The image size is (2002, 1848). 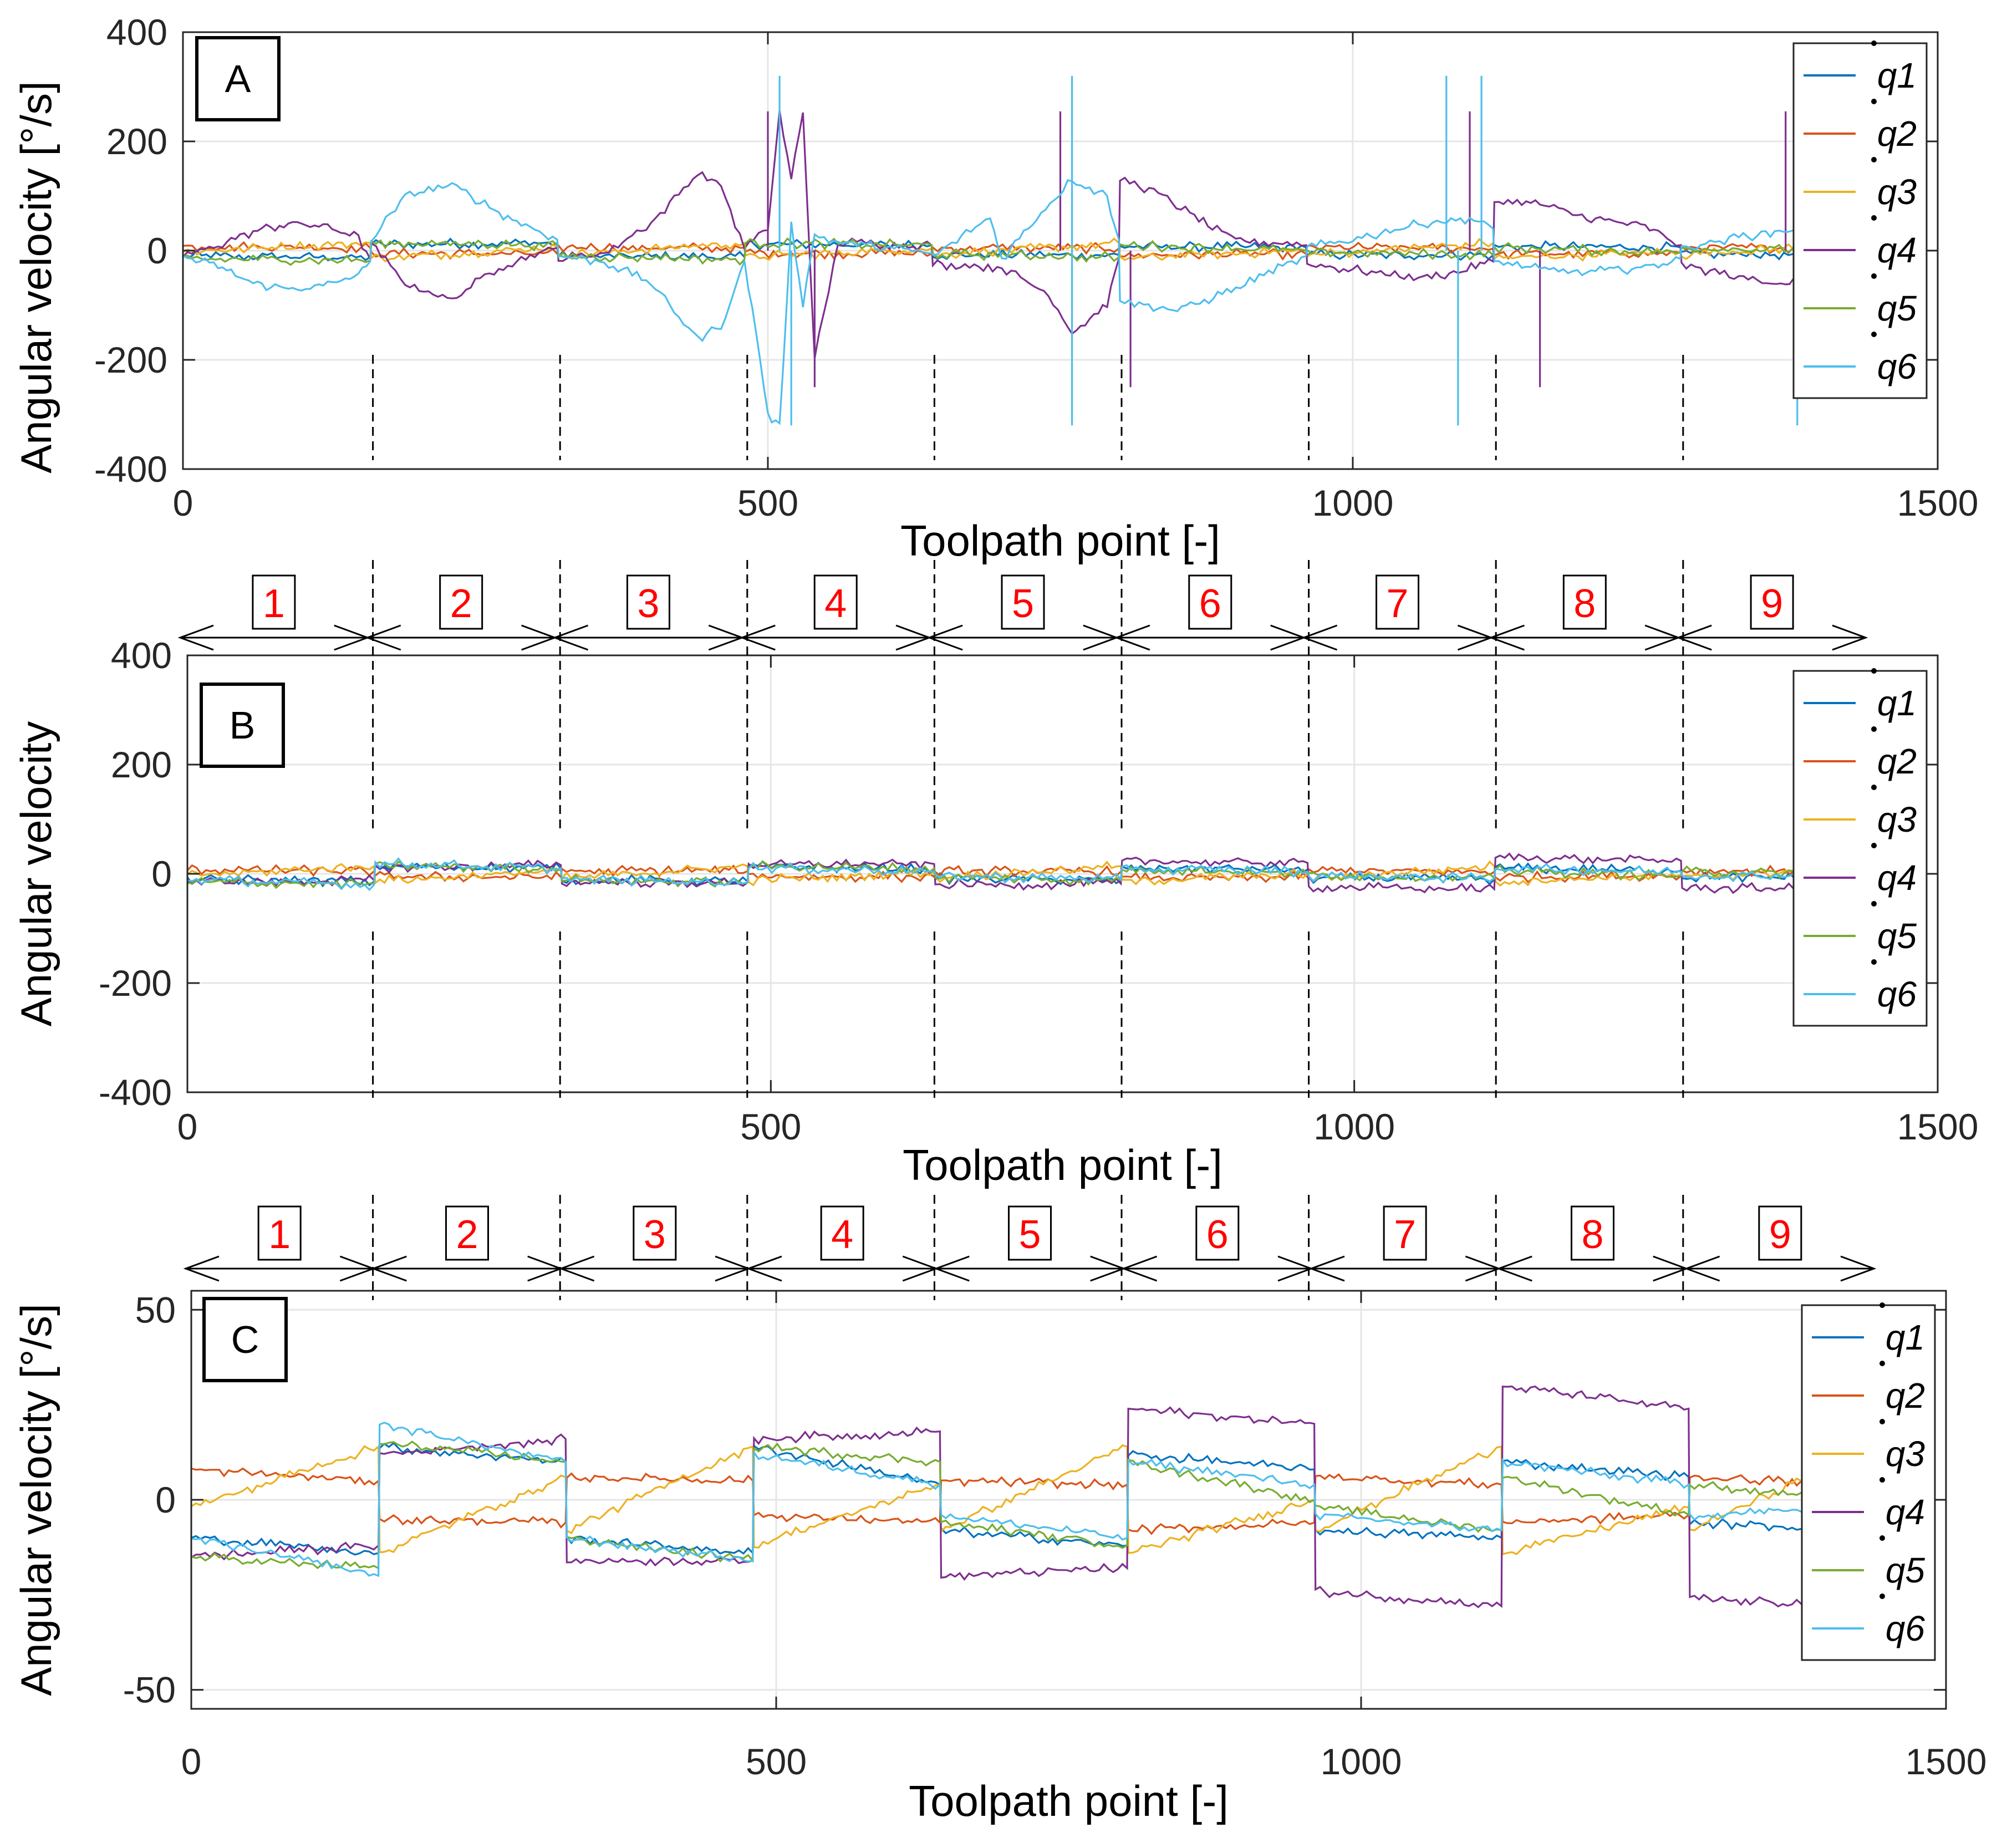 I want to click on segment-label: 7, so click(x=1405, y=1235).